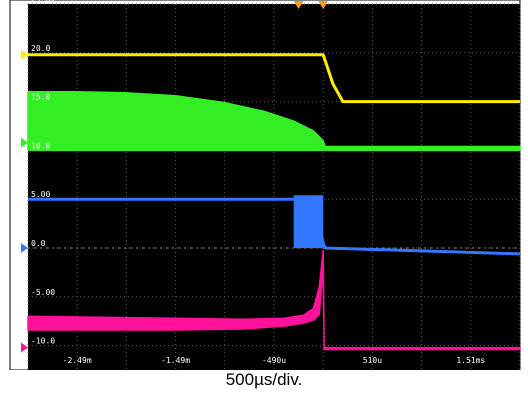 The height and width of the screenshot is (396, 528). Describe the element at coordinates (274, 226) in the screenshot. I see `trace-ch3-line` at that location.